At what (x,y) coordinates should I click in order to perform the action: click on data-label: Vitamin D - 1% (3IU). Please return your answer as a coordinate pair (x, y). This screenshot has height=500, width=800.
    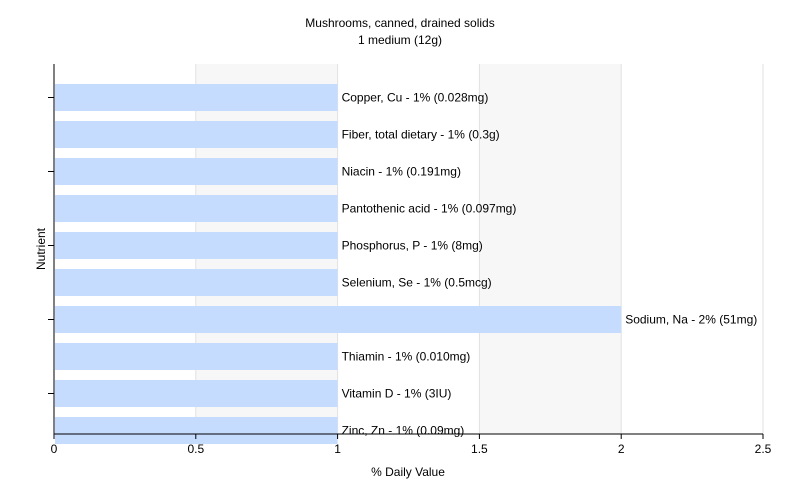
    Looking at the image, I should click on (397, 394).